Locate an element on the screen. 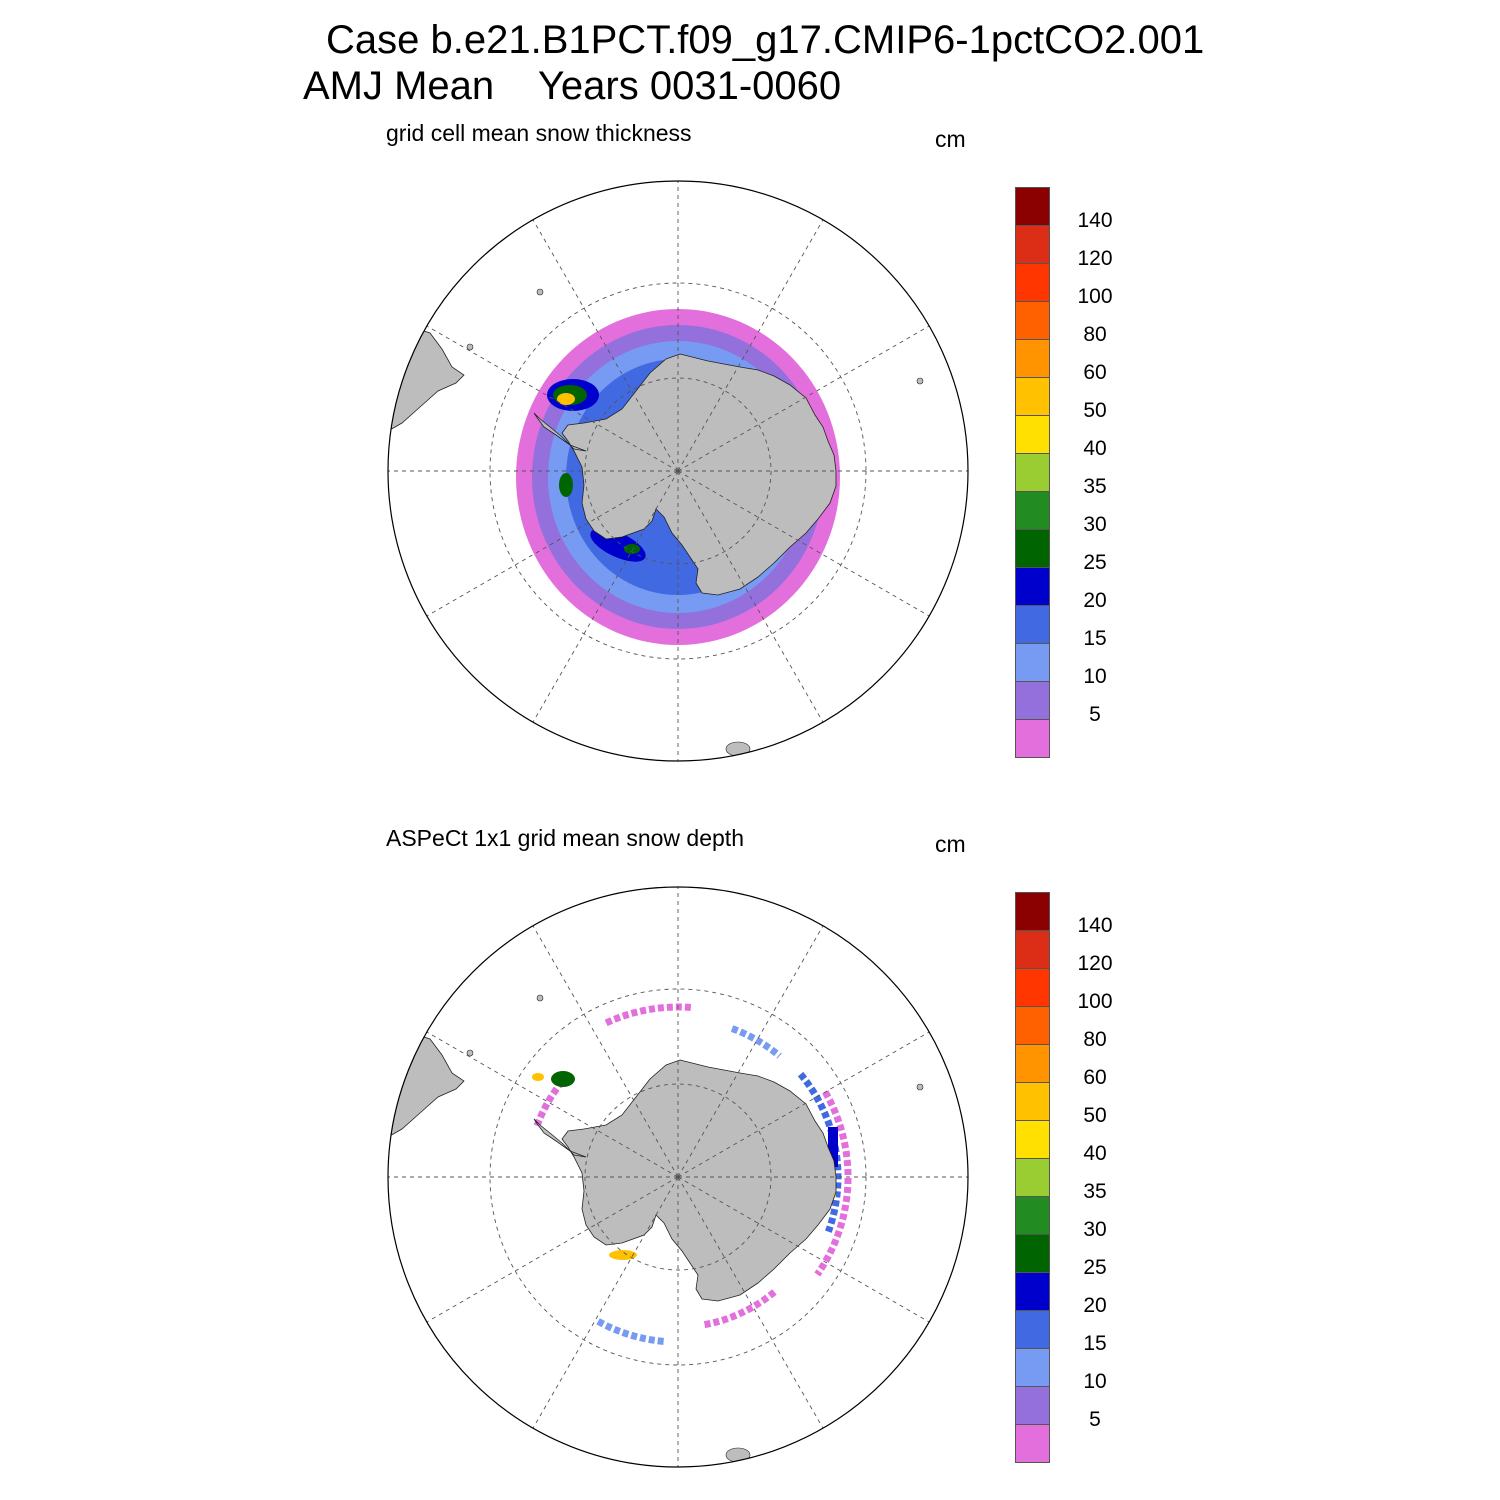  colorbar-tick-label: 20 is located at coordinates (1095, 1305).